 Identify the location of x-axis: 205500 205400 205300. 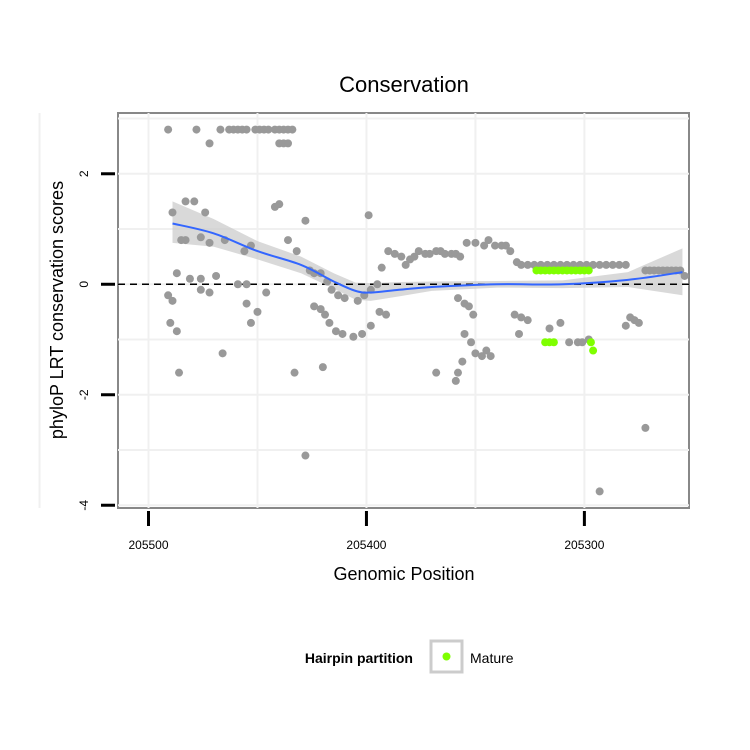
(366, 531).